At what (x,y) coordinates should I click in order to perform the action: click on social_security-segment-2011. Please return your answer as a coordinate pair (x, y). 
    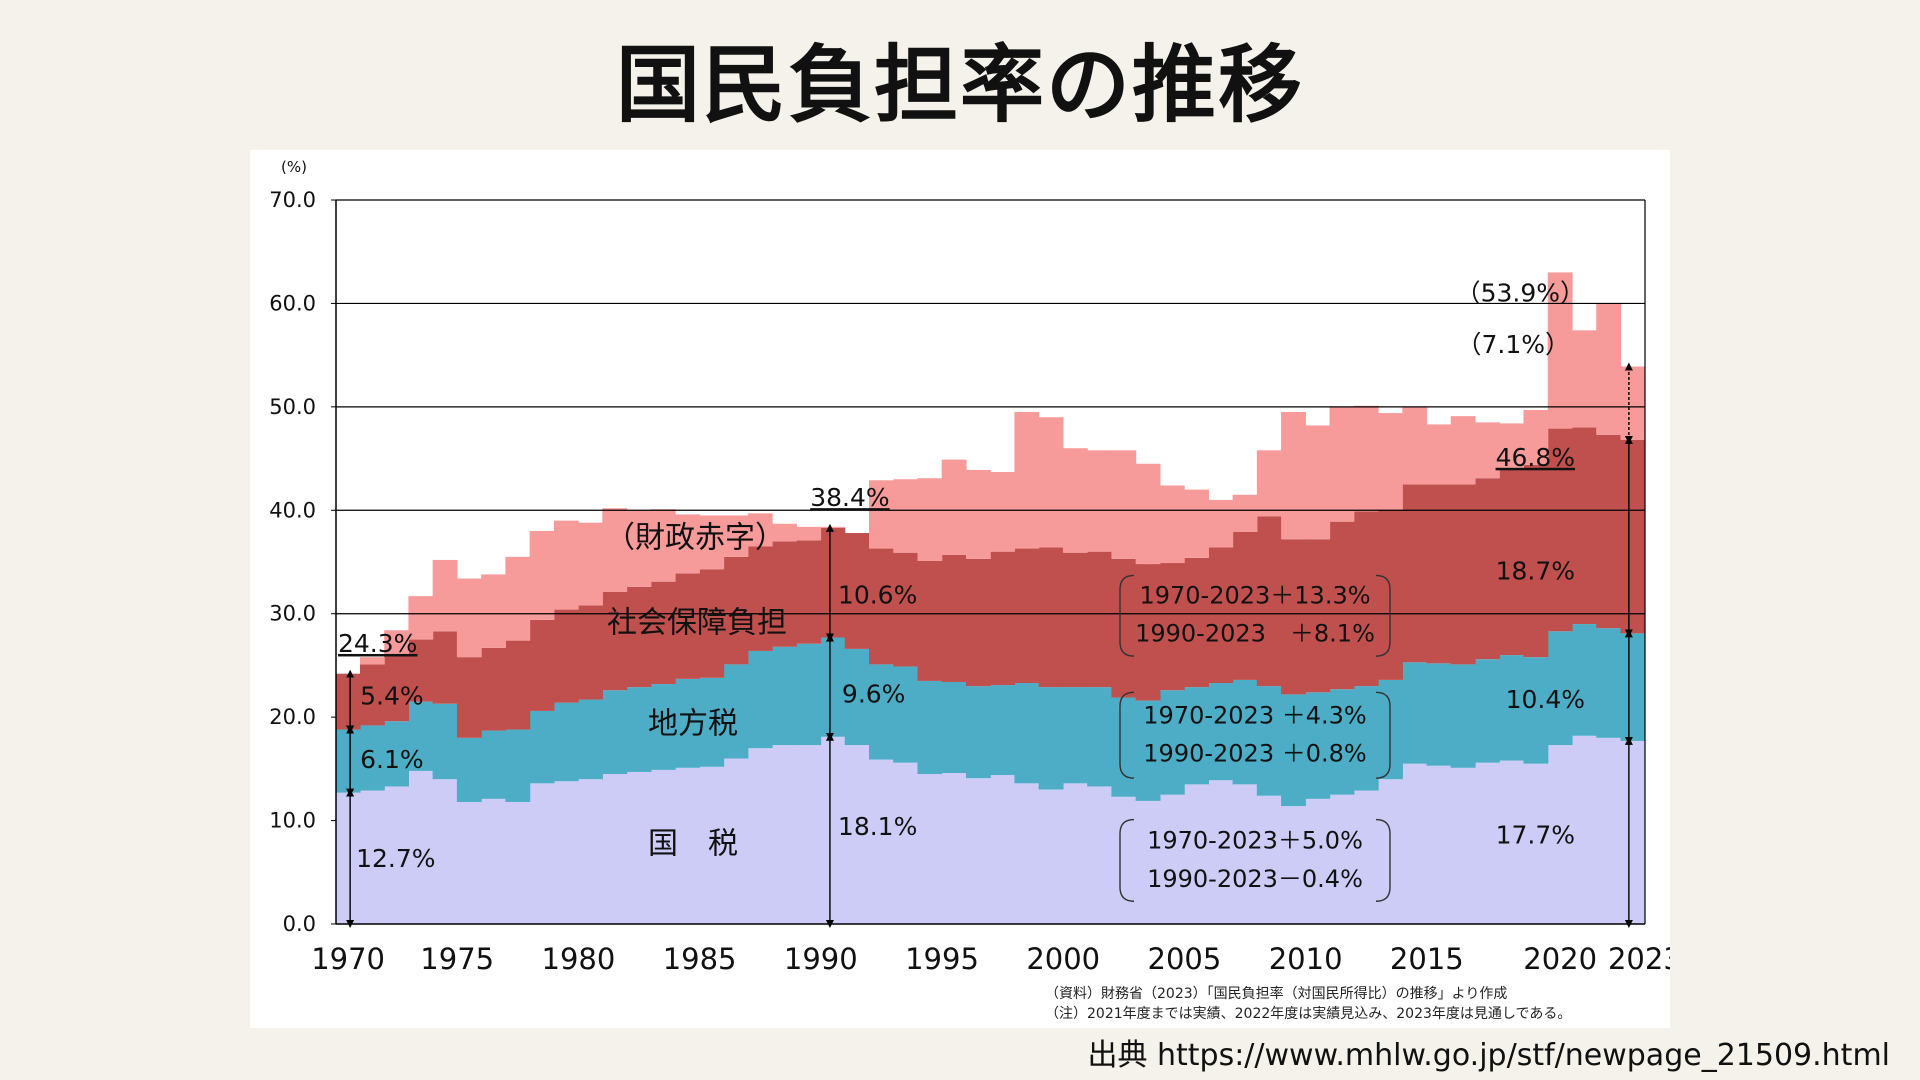
    Looking at the image, I should click on (1342, 605).